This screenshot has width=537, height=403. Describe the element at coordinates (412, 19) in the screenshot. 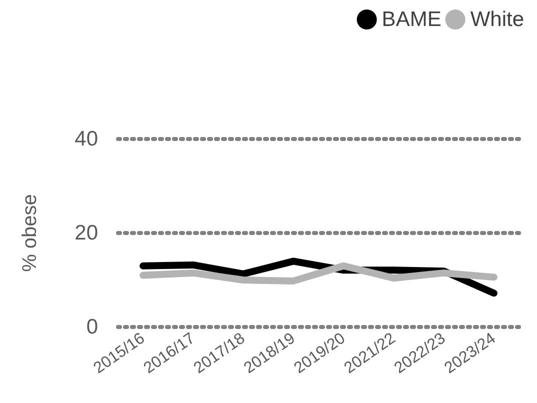

I see `legend-label: BAME` at that location.